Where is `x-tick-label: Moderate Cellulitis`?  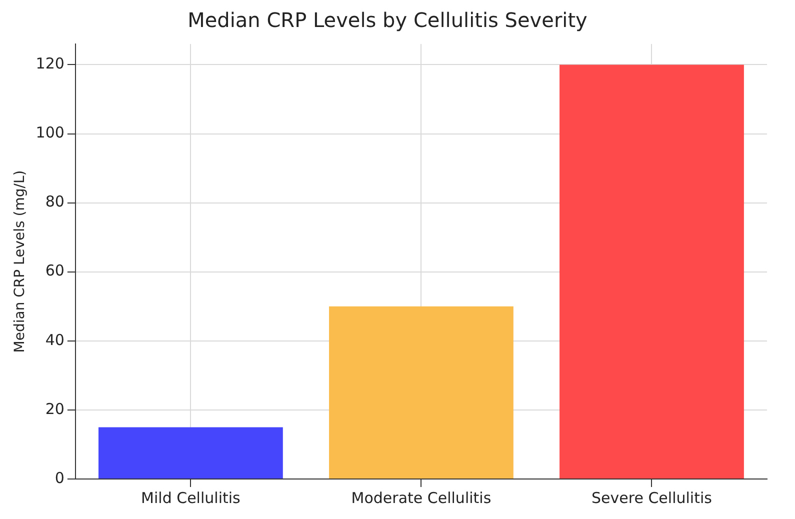
x-tick-label: Moderate Cellulitis is located at coordinates (421, 497).